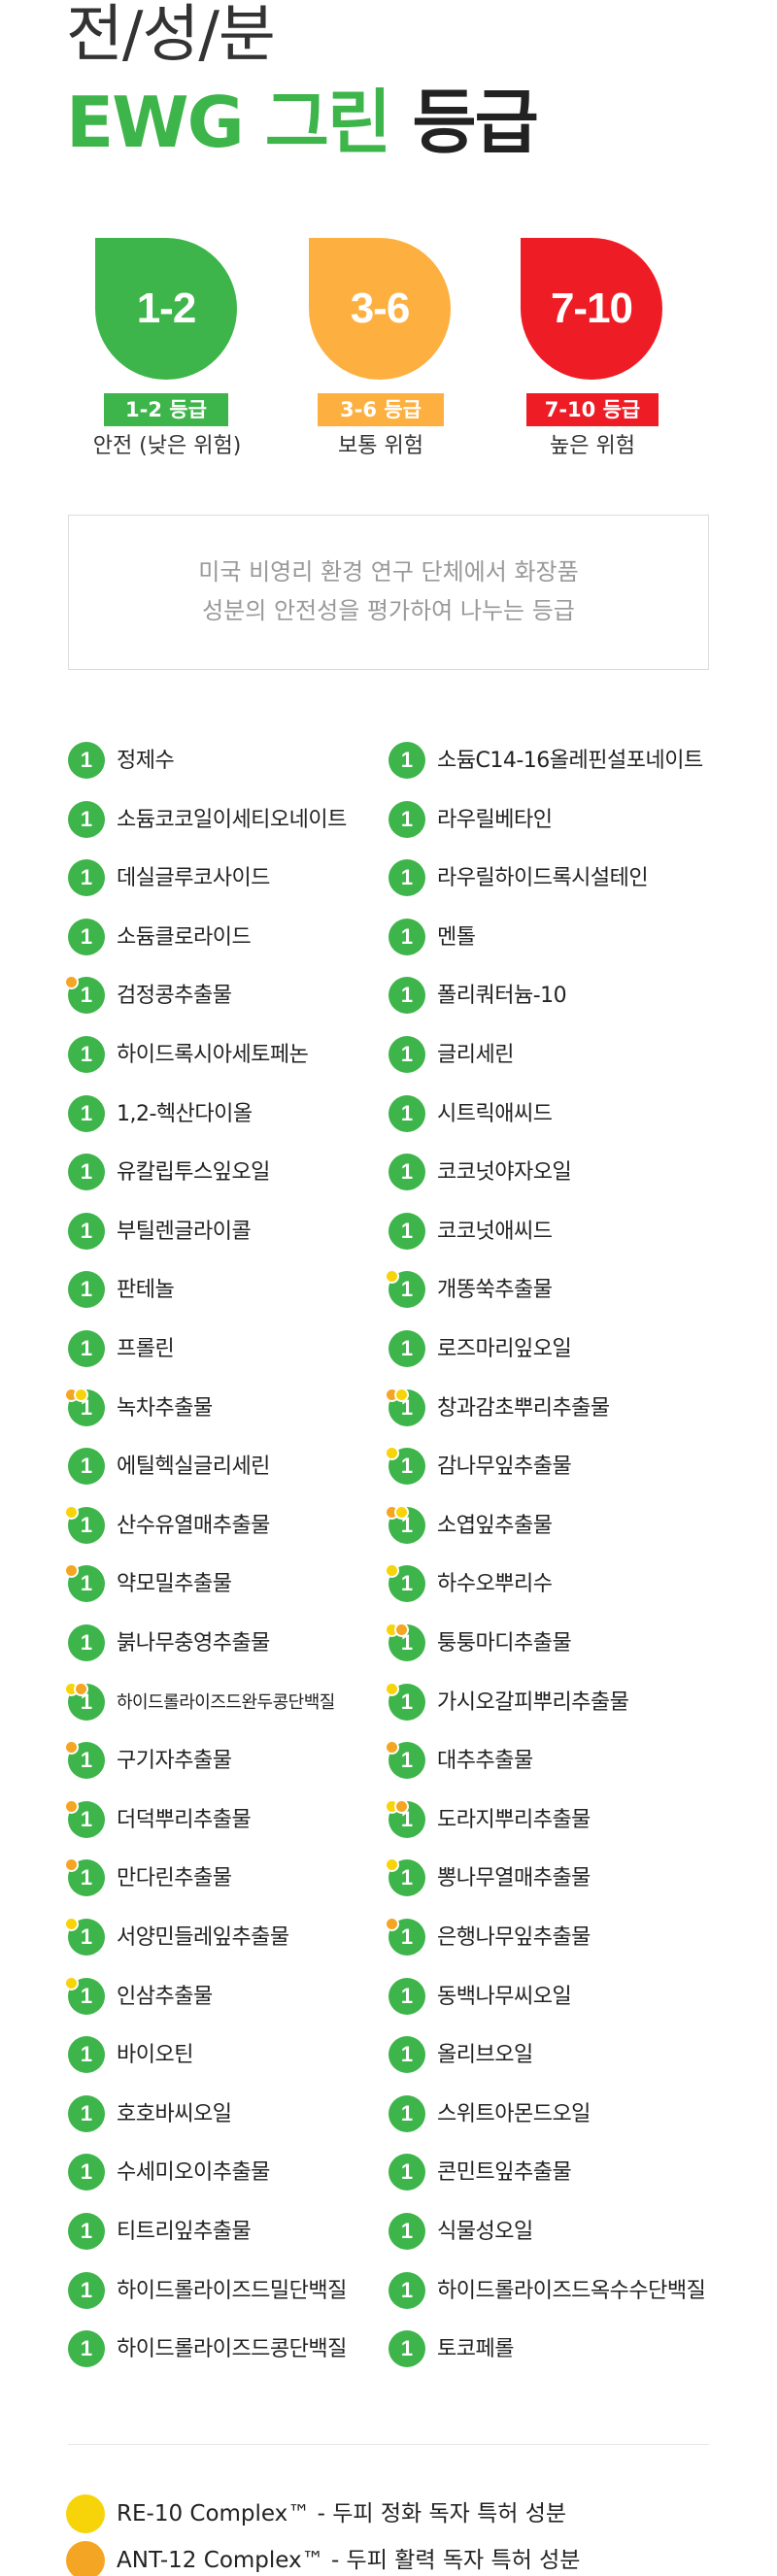 Image resolution: width=777 pixels, height=2576 pixels. I want to click on ingredient-name: 부틸렌글라이콜, so click(184, 1232).